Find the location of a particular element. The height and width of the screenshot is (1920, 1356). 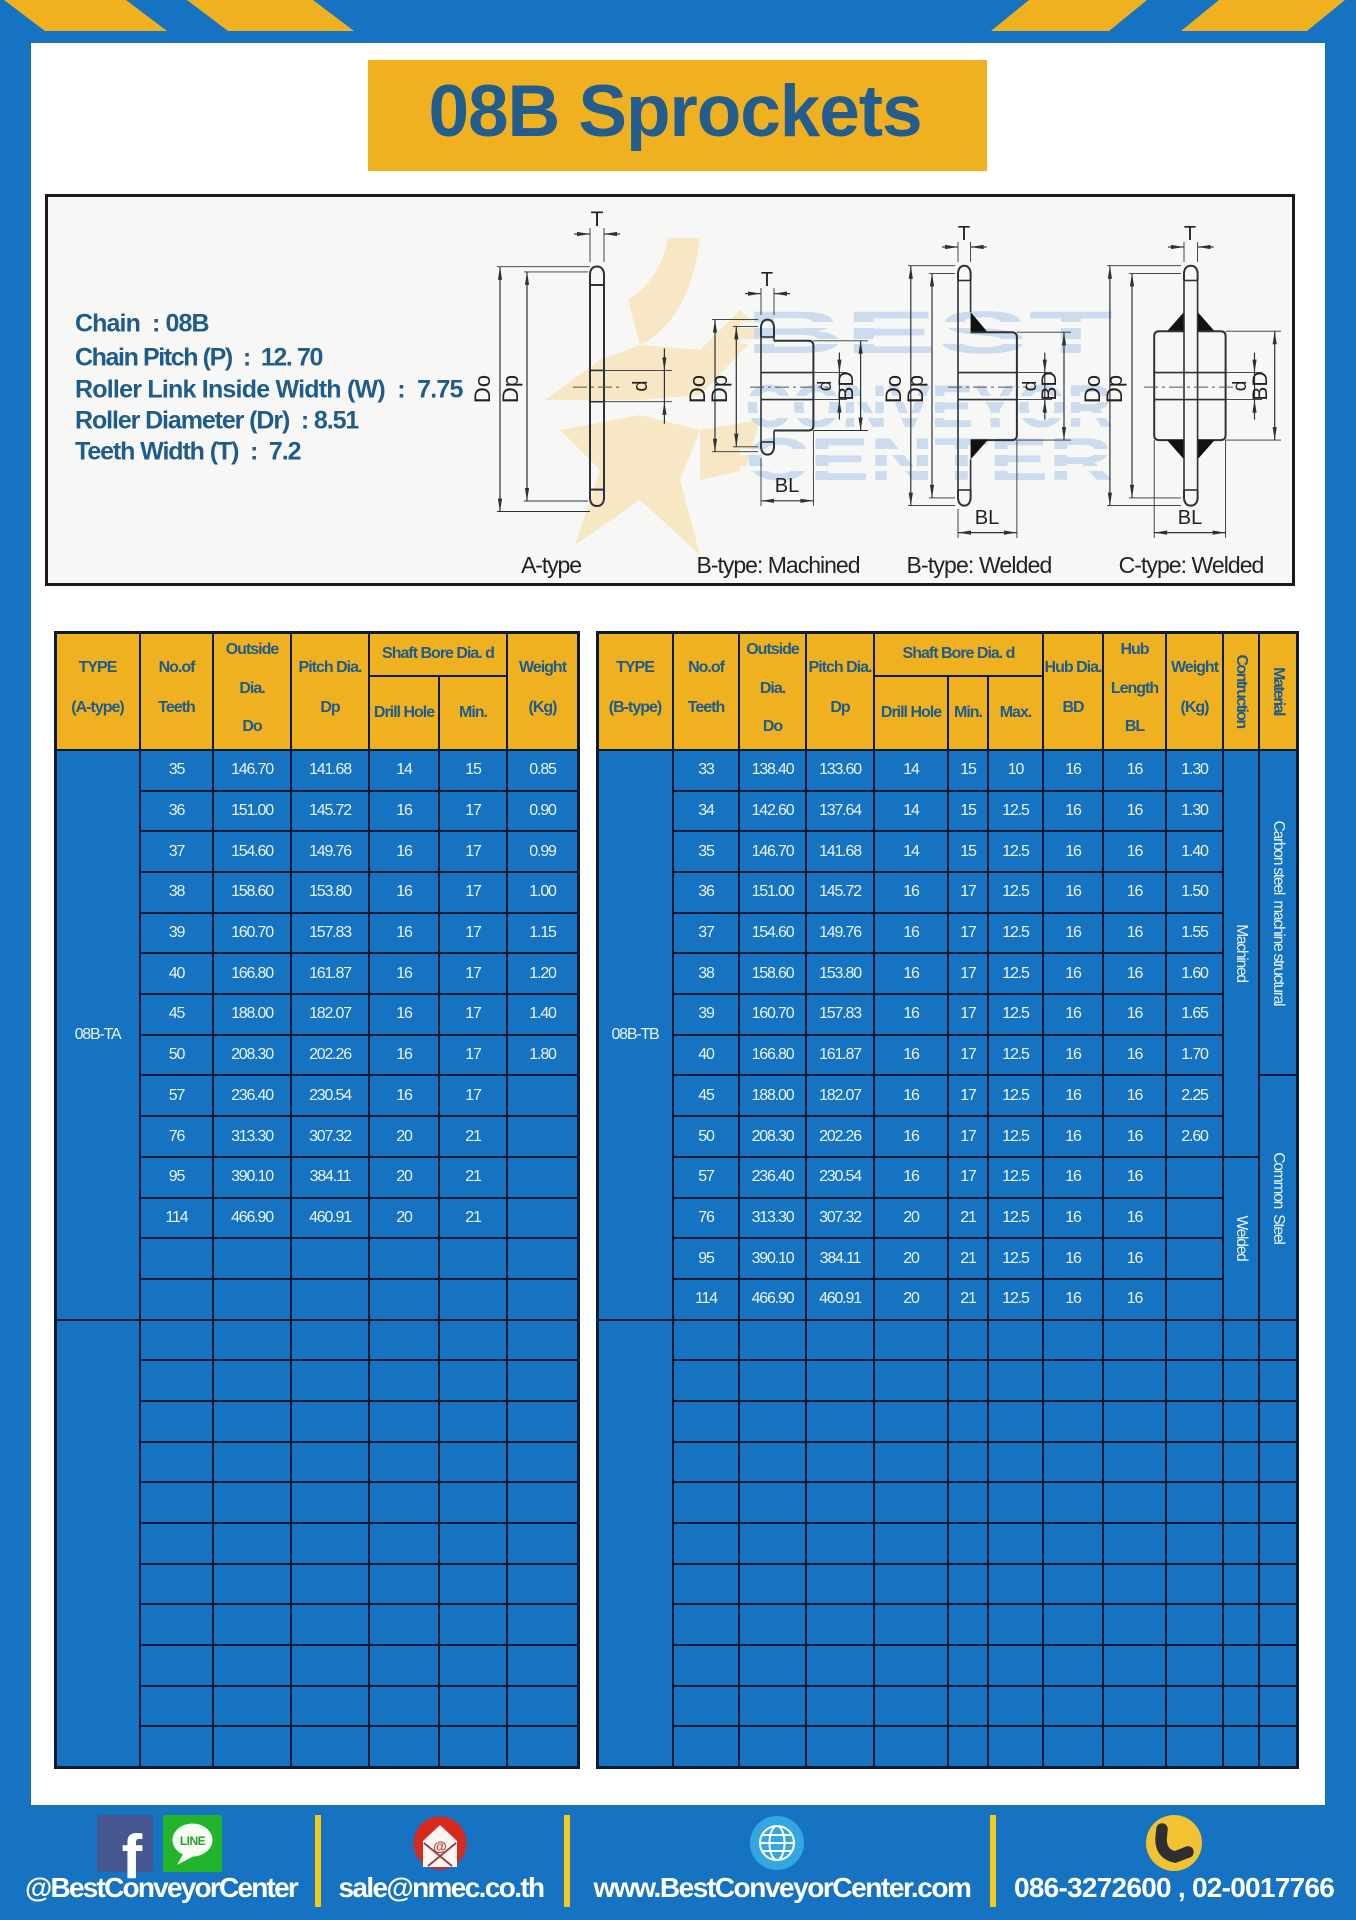

svg-text: LINE is located at coordinates (193, 1841).